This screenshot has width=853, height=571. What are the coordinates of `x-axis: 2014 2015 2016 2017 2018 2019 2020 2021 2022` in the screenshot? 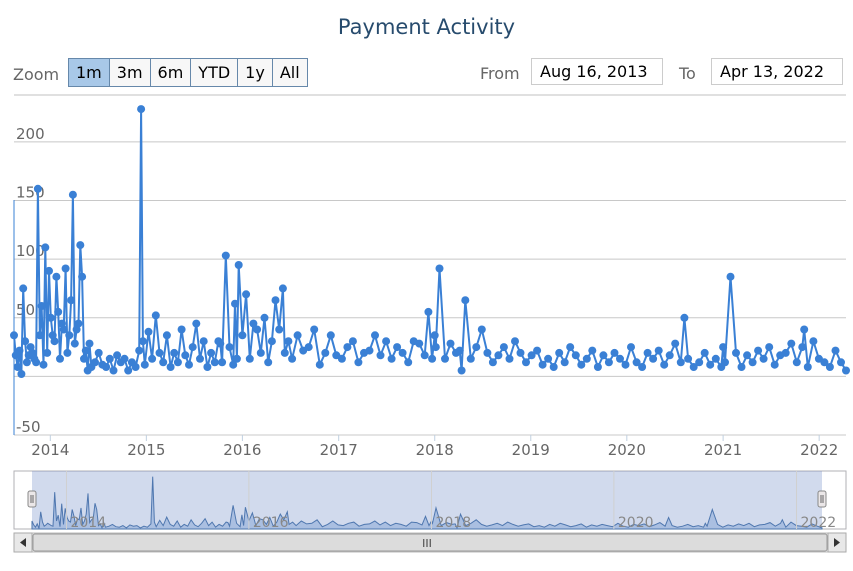 It's located at (434, 447).